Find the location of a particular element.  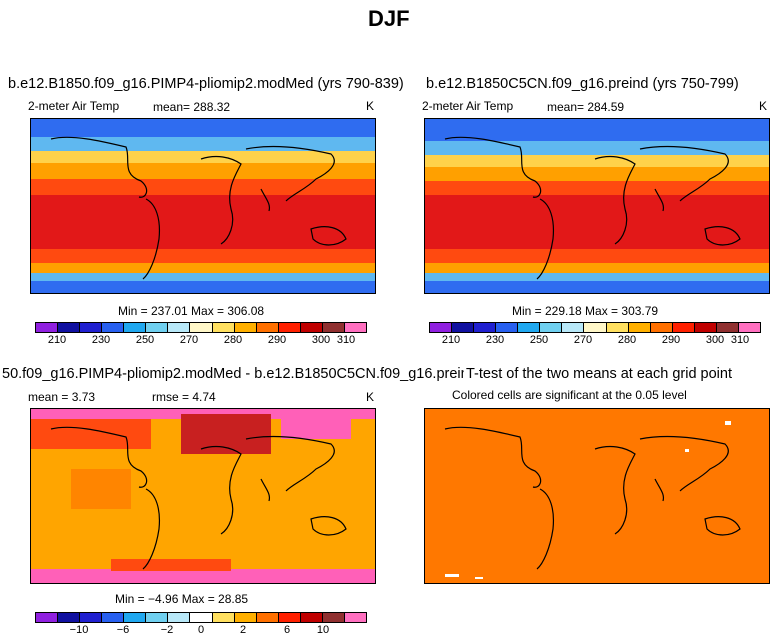

panel3-tick: −6 is located at coordinates (123, 630).